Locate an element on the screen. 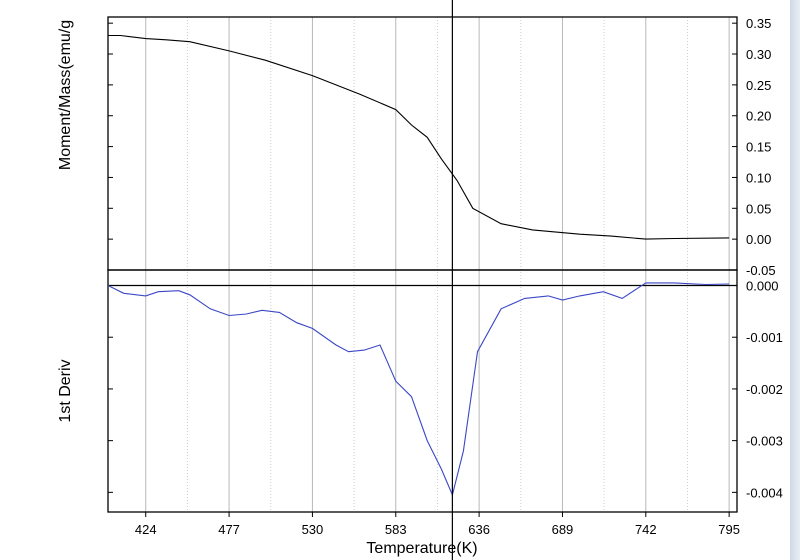 Image resolution: width=800 pixels, height=560 pixels. x-tick-label: 636 is located at coordinates (479, 529).